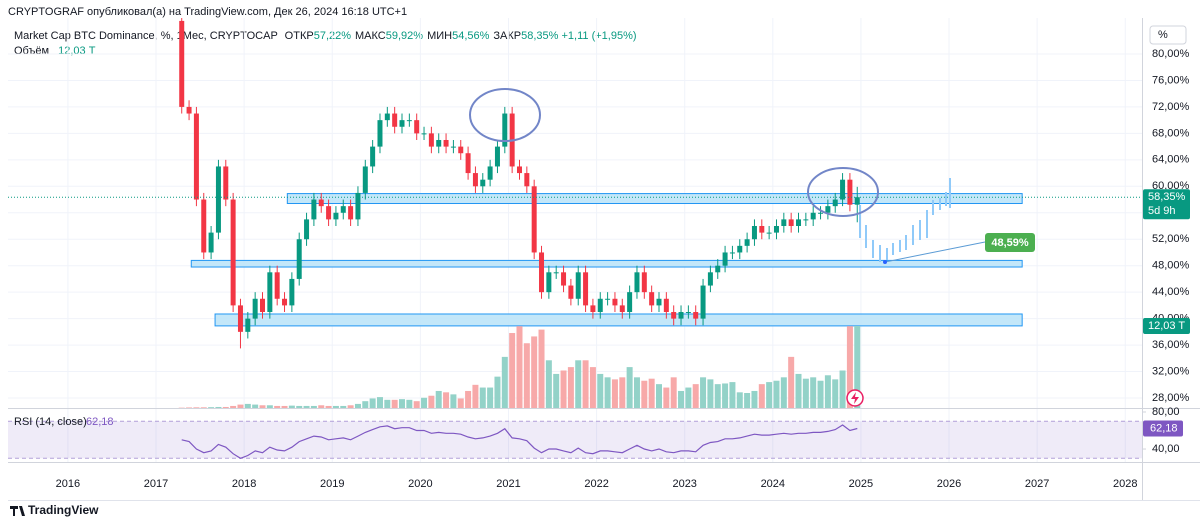 The image size is (1200, 524). I want to click on footer-brand: TradingView, so click(63, 510).